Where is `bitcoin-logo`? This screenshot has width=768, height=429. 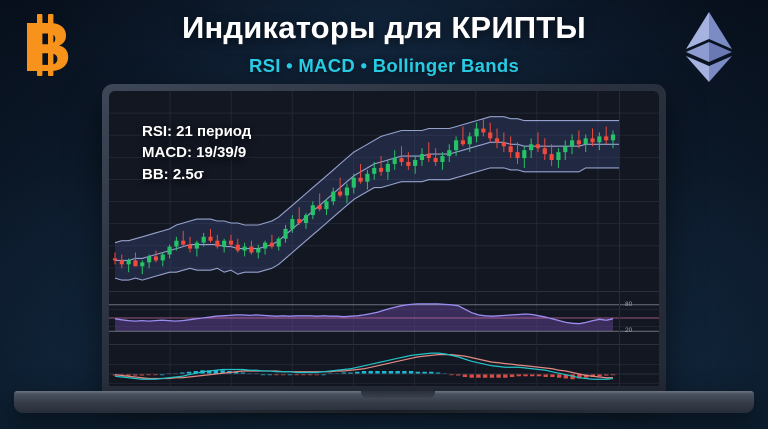
bitcoin-logo is located at coordinates (48, 45).